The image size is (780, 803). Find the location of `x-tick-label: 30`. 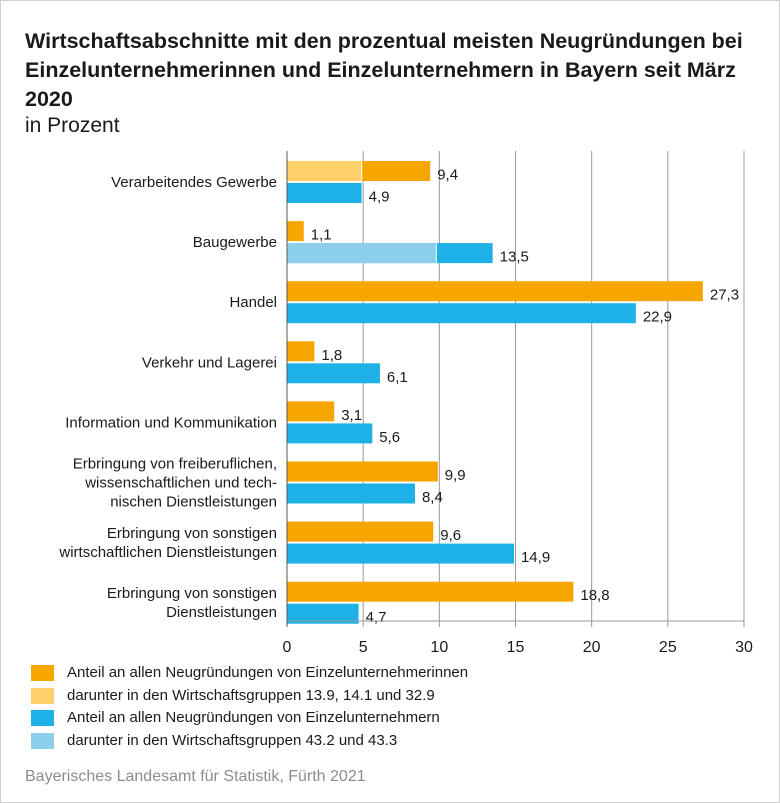

x-tick-label: 30 is located at coordinates (744, 647).